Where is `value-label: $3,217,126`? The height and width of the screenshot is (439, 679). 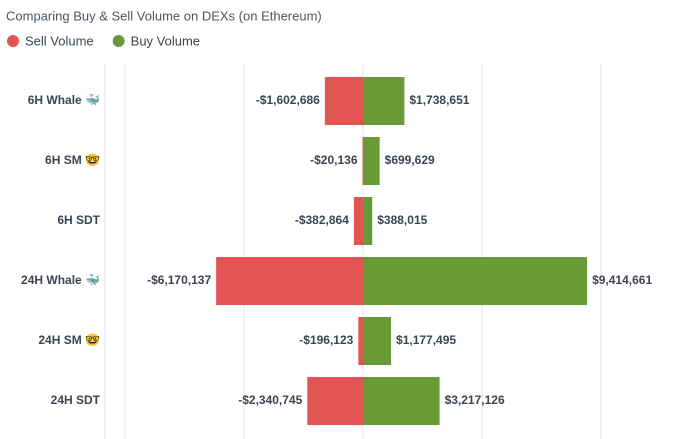
value-label: $3,217,126 is located at coordinates (475, 400).